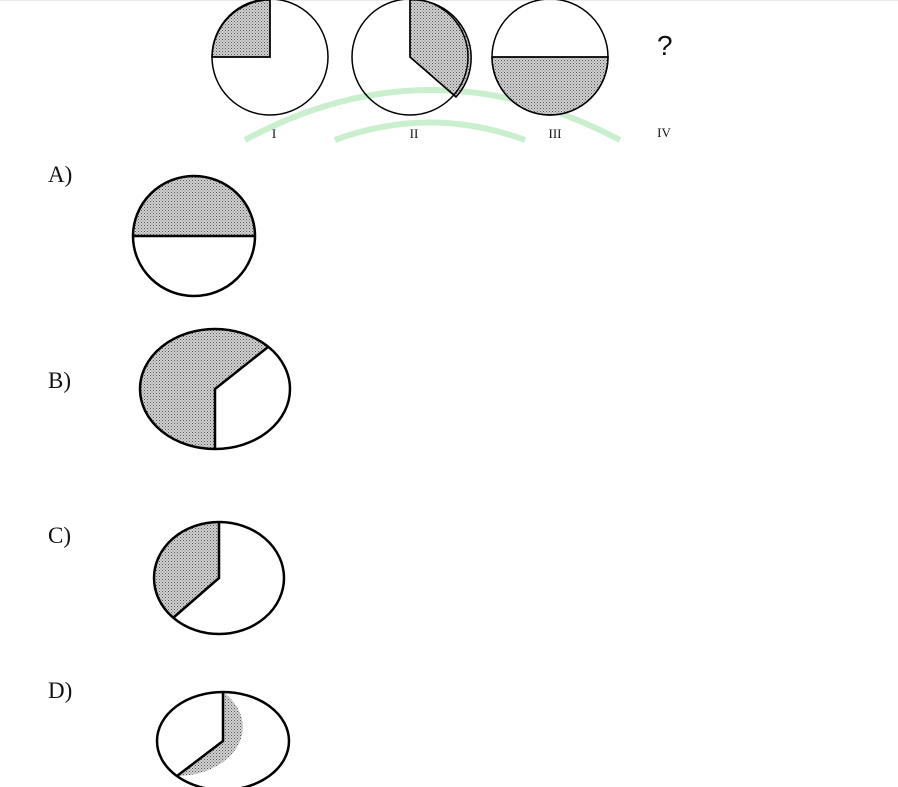  I want to click on option-a-figure, so click(194, 236).